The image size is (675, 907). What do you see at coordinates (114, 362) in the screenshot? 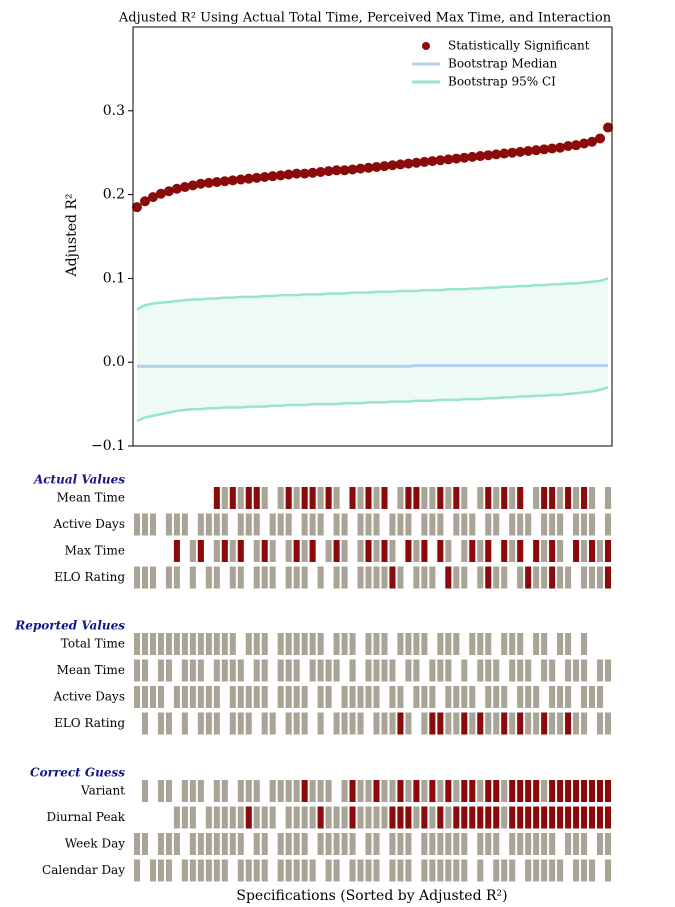
I see `y-tick-label: 0.0` at bounding box center [114, 362].